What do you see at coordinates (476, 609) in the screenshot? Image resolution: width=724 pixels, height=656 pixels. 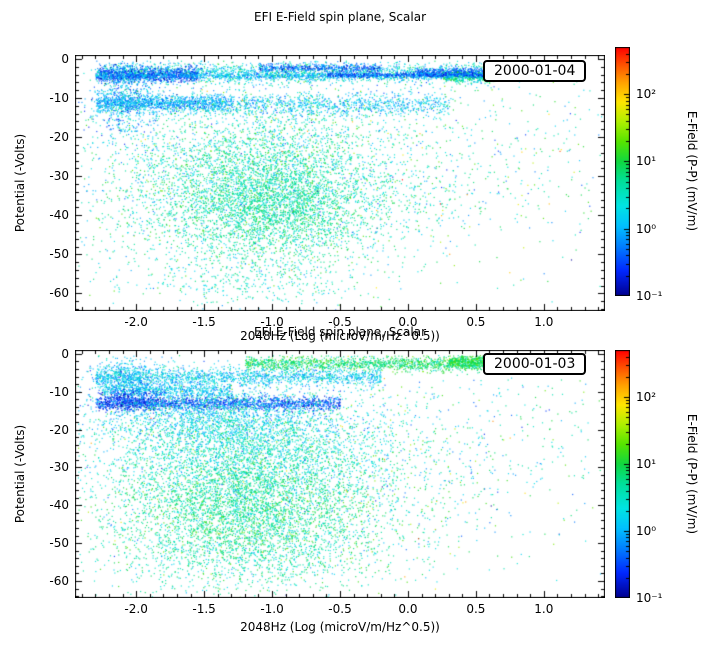 I see `x-tick-label: 0.5` at bounding box center [476, 609].